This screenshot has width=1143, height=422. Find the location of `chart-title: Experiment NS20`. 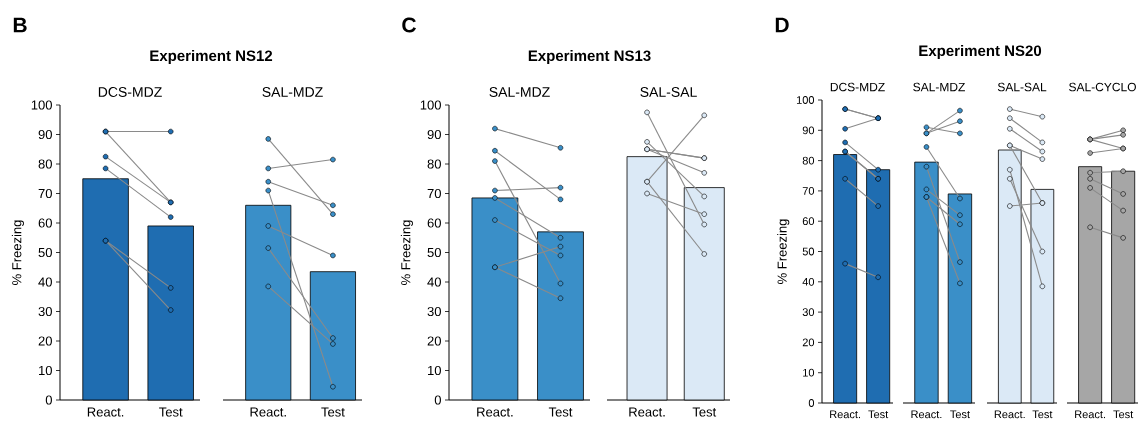

chart-title: Experiment NS20 is located at coordinates (980, 52).